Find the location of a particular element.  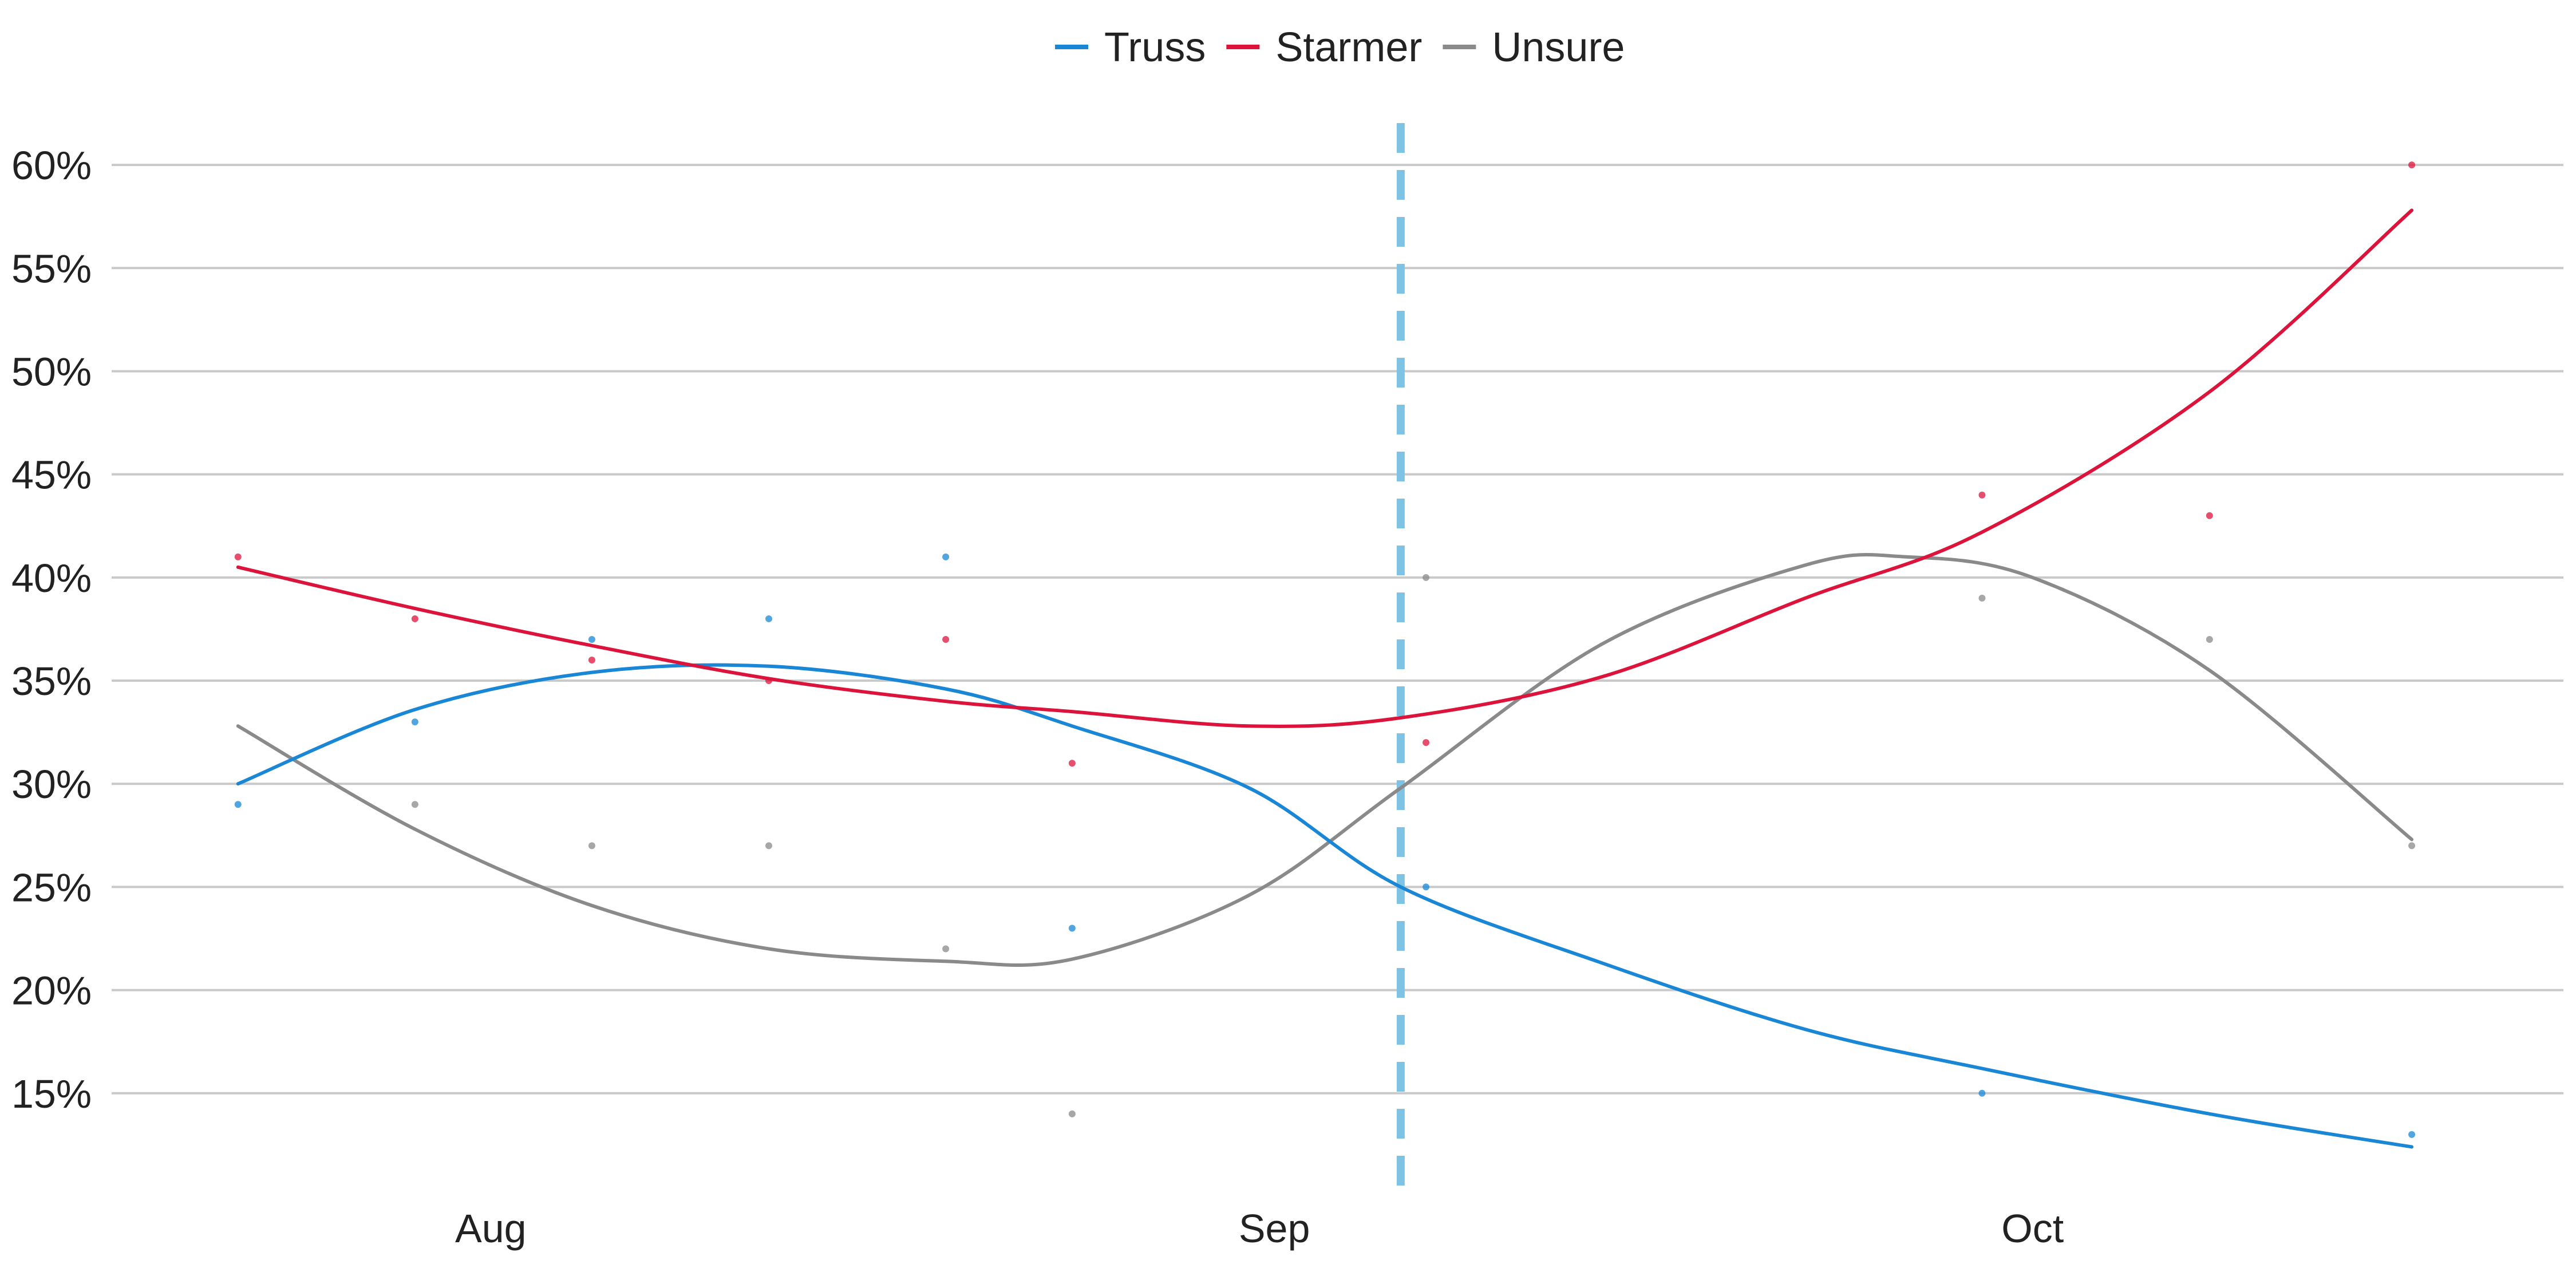

legend-item-unsure: Unsure is located at coordinates (1534, 47).